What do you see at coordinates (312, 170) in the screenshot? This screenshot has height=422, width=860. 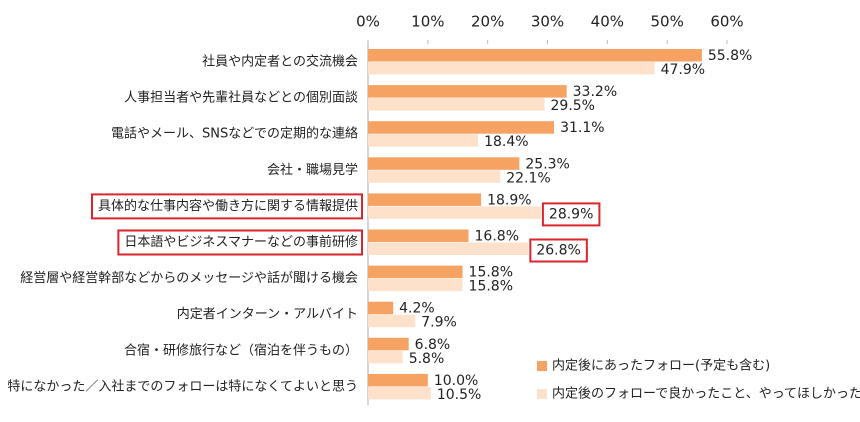 I see `category-label: 会社・職場見学` at bounding box center [312, 170].